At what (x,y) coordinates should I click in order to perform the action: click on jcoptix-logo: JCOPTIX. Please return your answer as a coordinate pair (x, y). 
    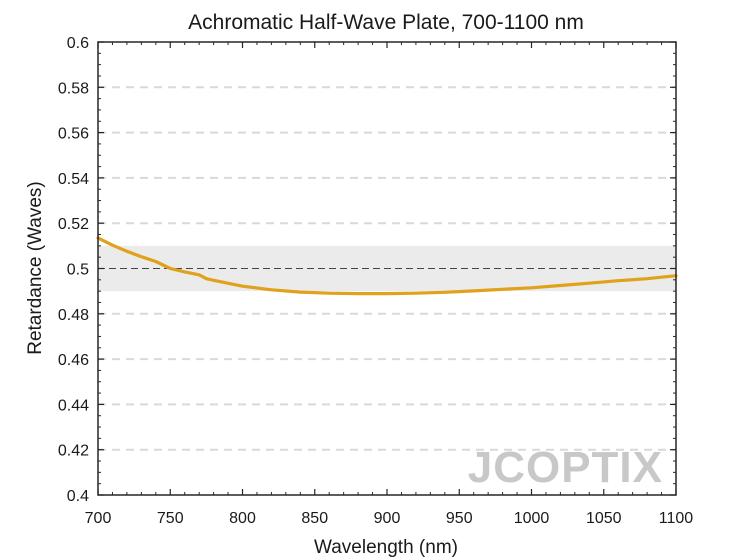
    Looking at the image, I should click on (565, 467).